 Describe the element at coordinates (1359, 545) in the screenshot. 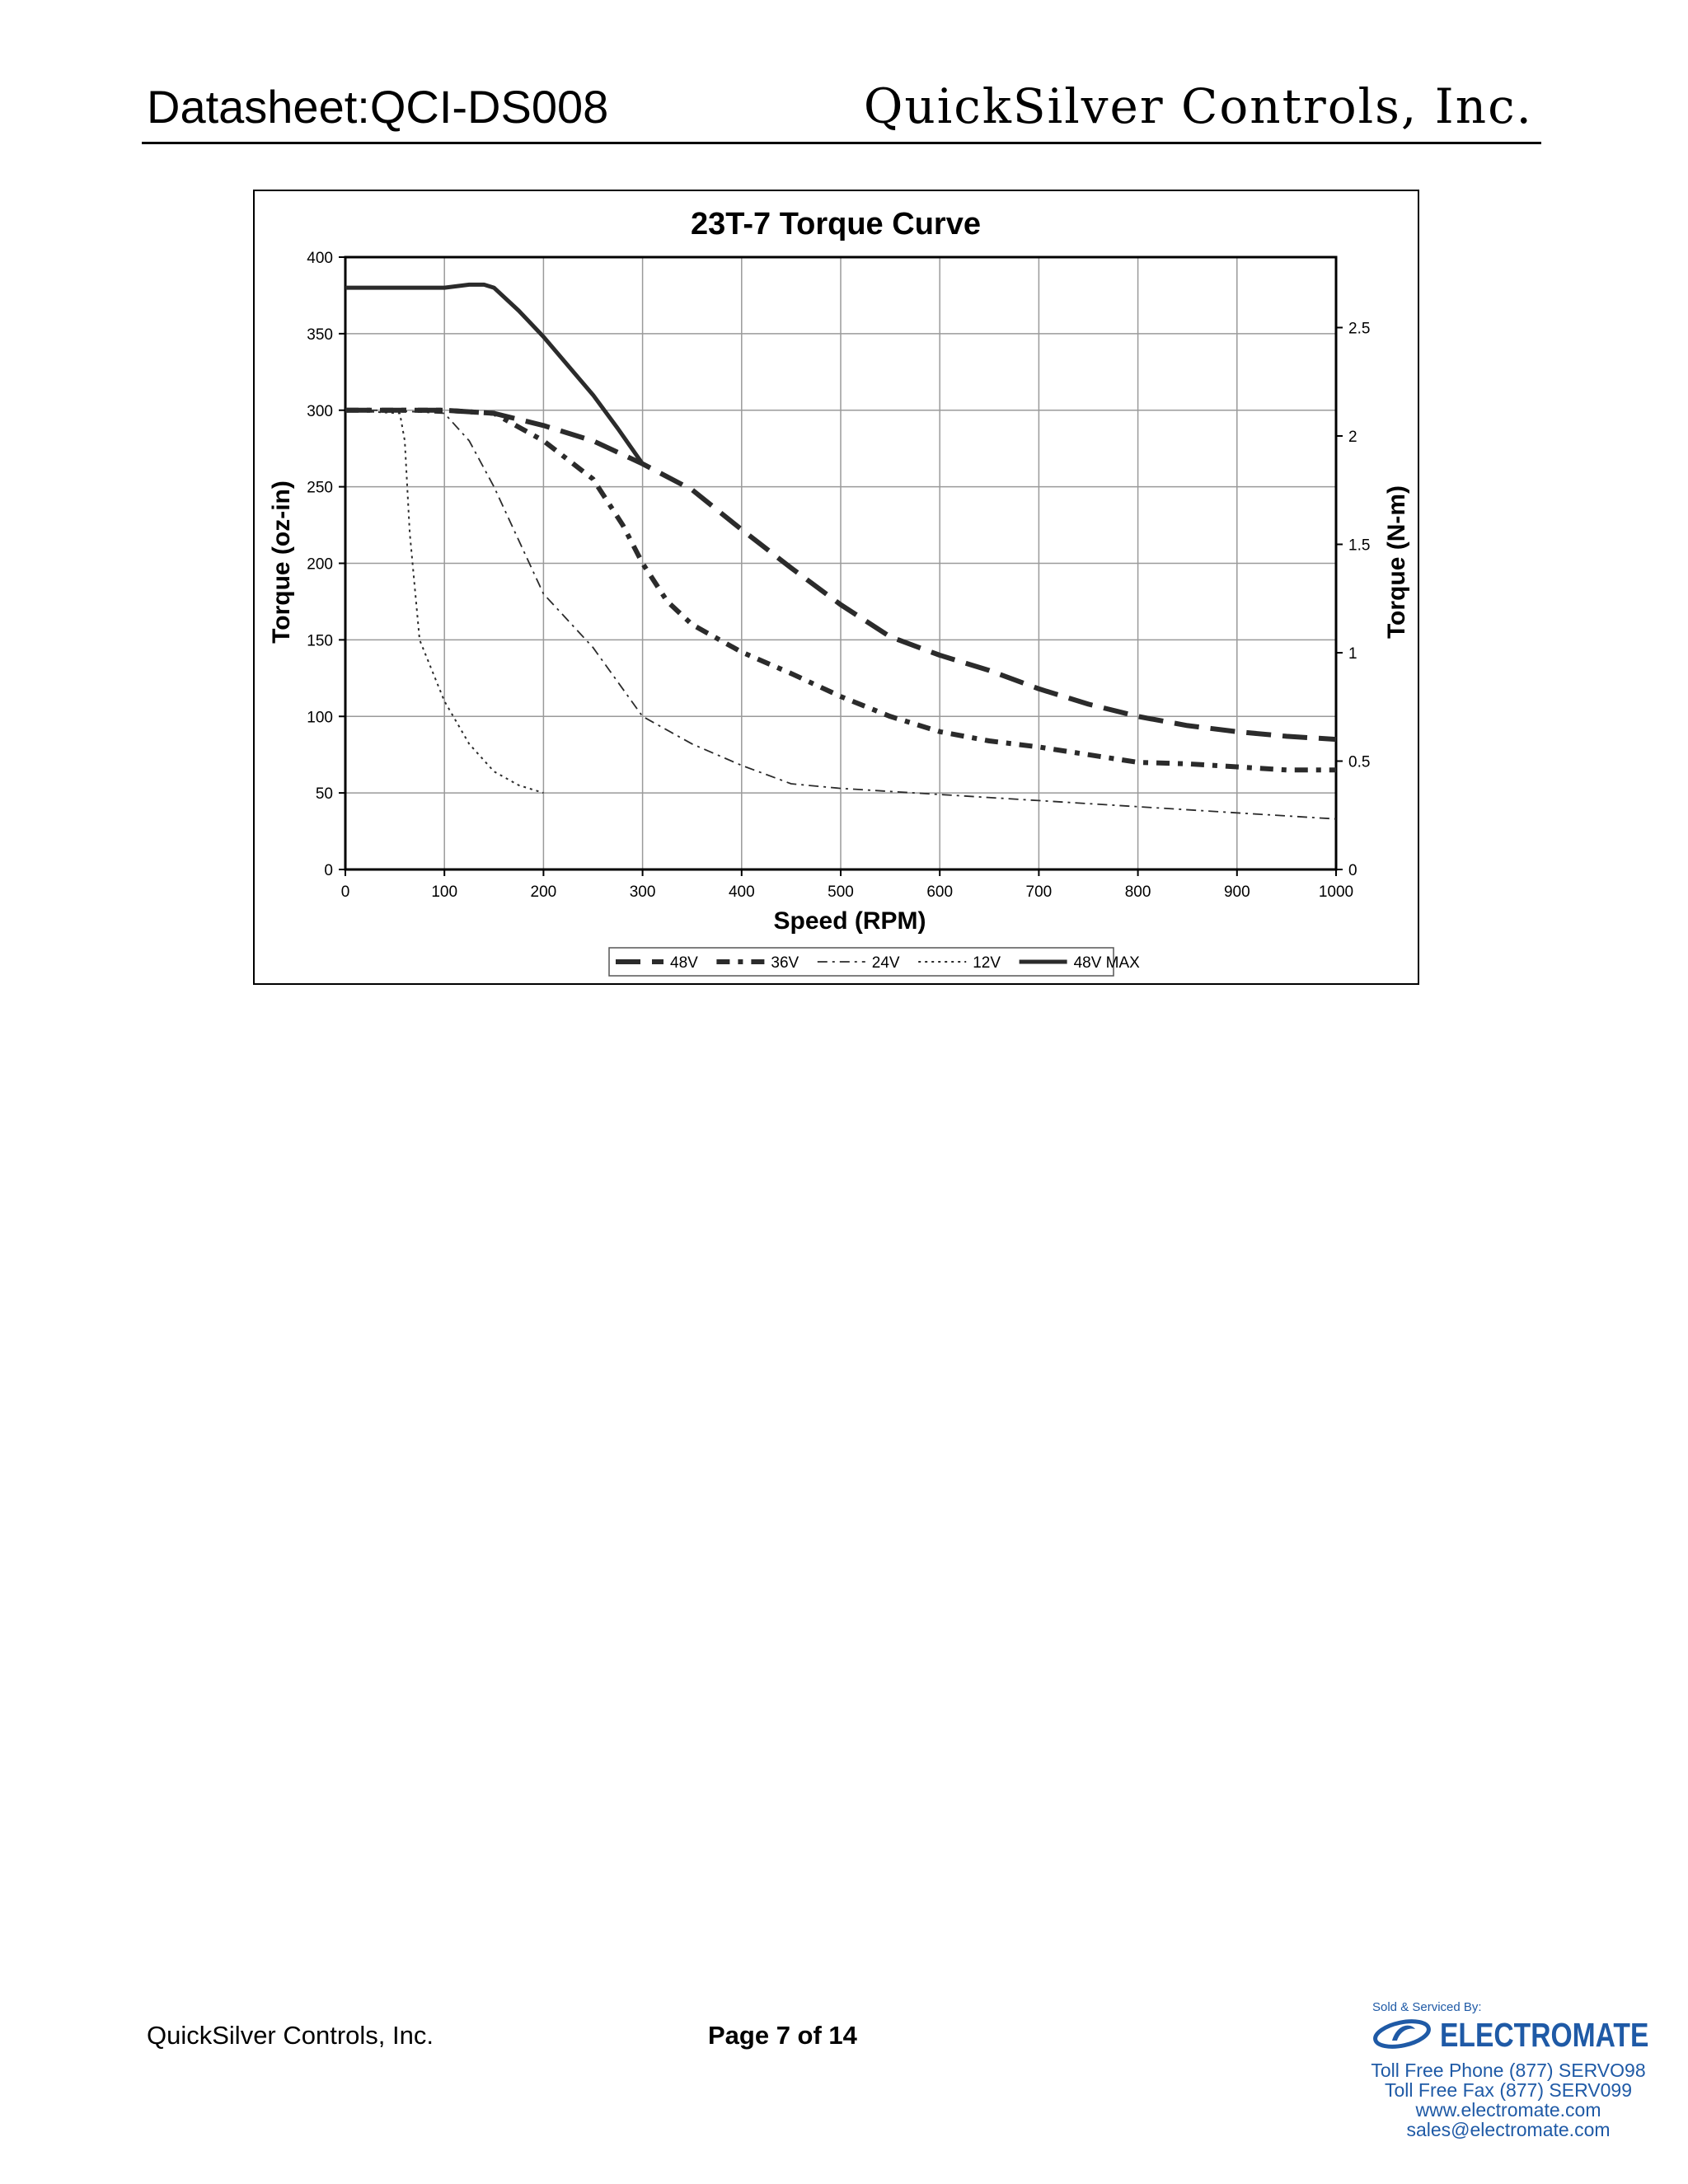

I see `y2-tick-label: 1.5` at that location.